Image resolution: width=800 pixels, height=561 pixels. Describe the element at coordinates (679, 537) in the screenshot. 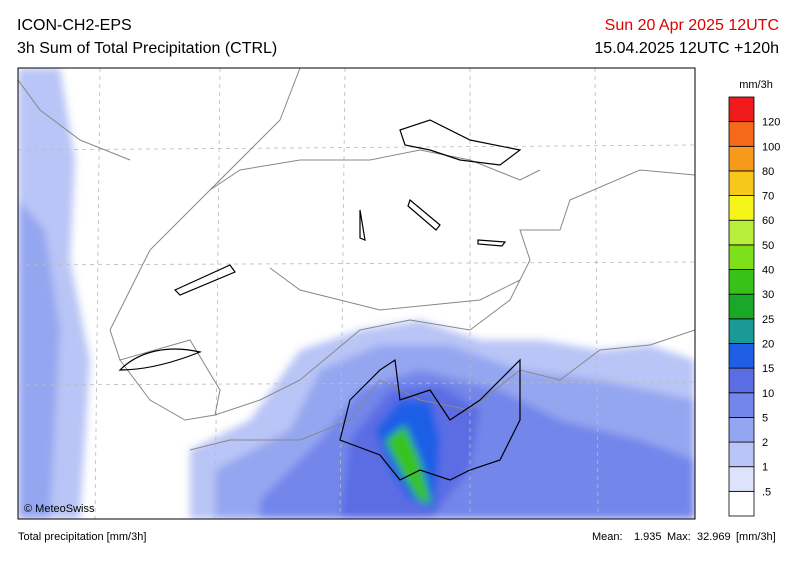

I see `max-label: Max:` at that location.